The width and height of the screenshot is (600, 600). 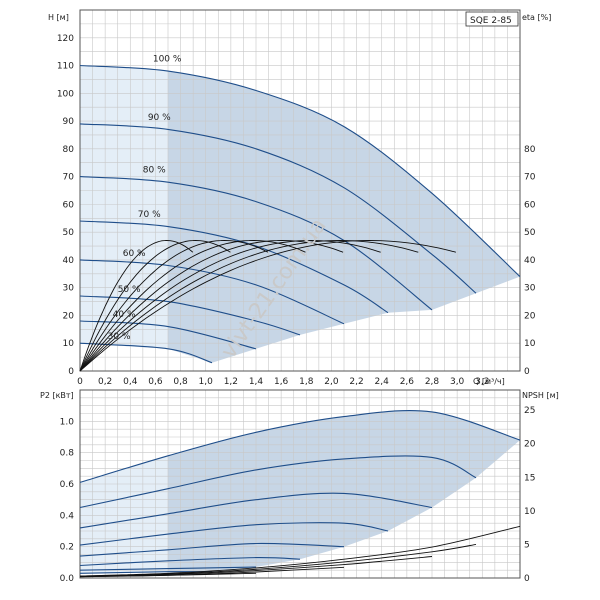 I want to click on y-tick-label: 100, so click(x=65, y=94).